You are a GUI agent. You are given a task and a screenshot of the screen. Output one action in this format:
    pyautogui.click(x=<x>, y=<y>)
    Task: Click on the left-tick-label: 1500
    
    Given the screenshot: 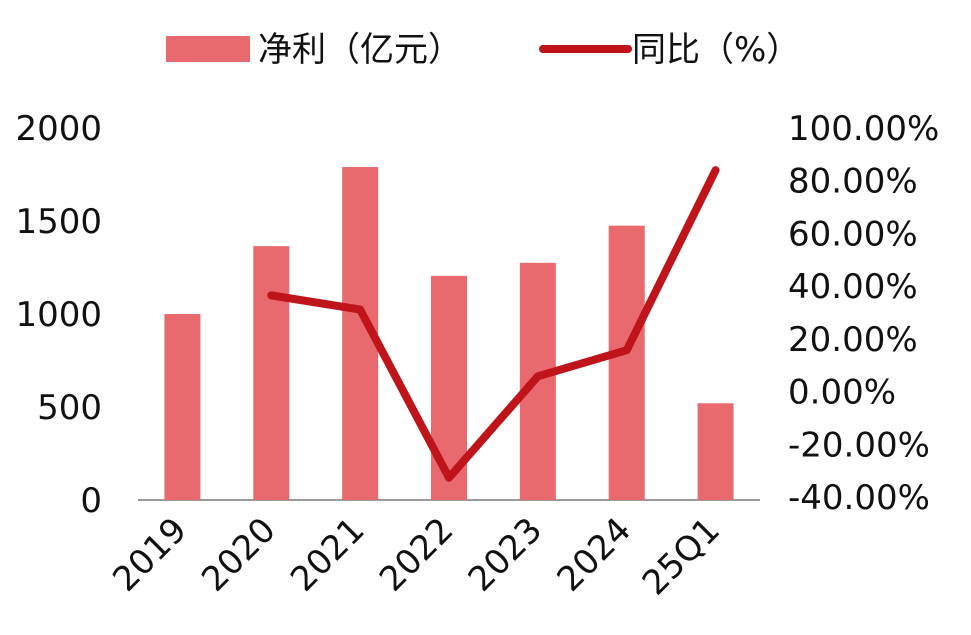 What is the action you would take?
    pyautogui.click(x=58, y=222)
    